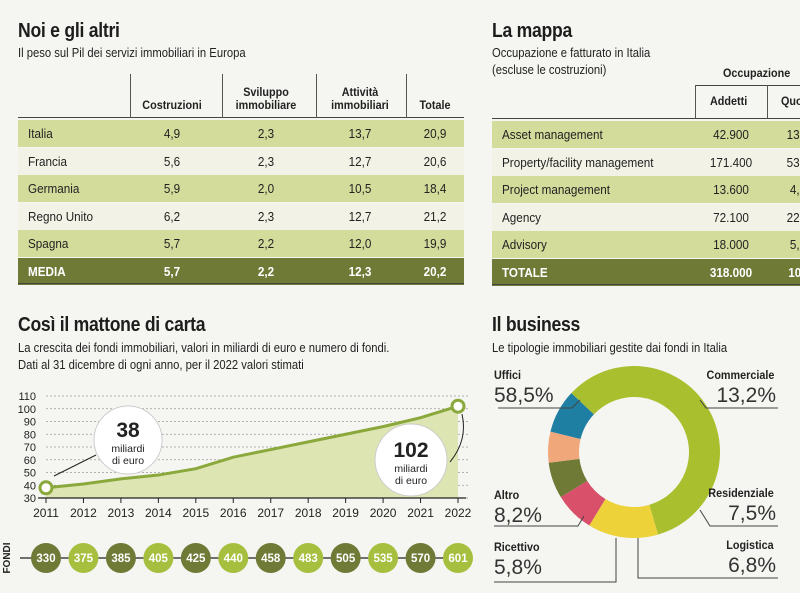  I want to click on col-header-costruzioni: Costruzioni, so click(172, 105).